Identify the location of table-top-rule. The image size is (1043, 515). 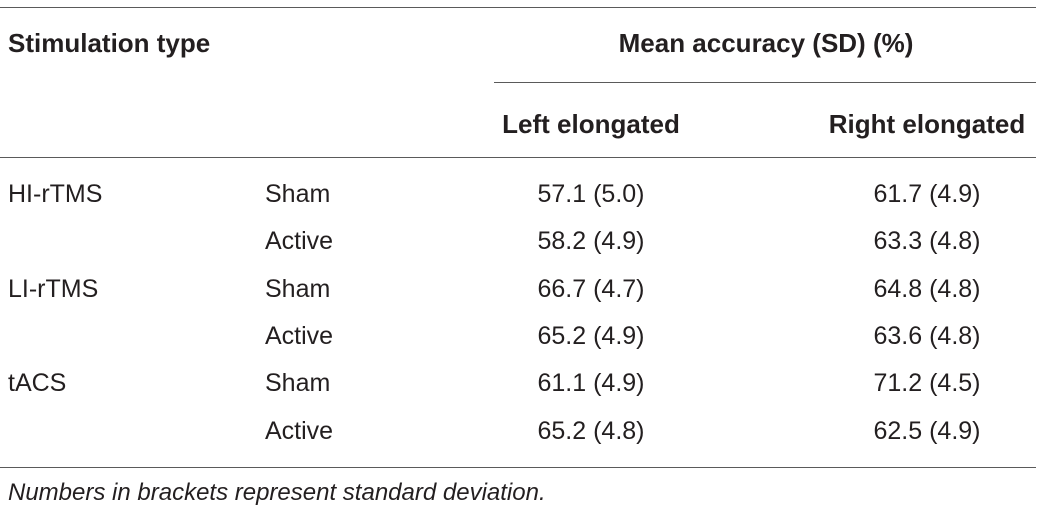
(518, 7).